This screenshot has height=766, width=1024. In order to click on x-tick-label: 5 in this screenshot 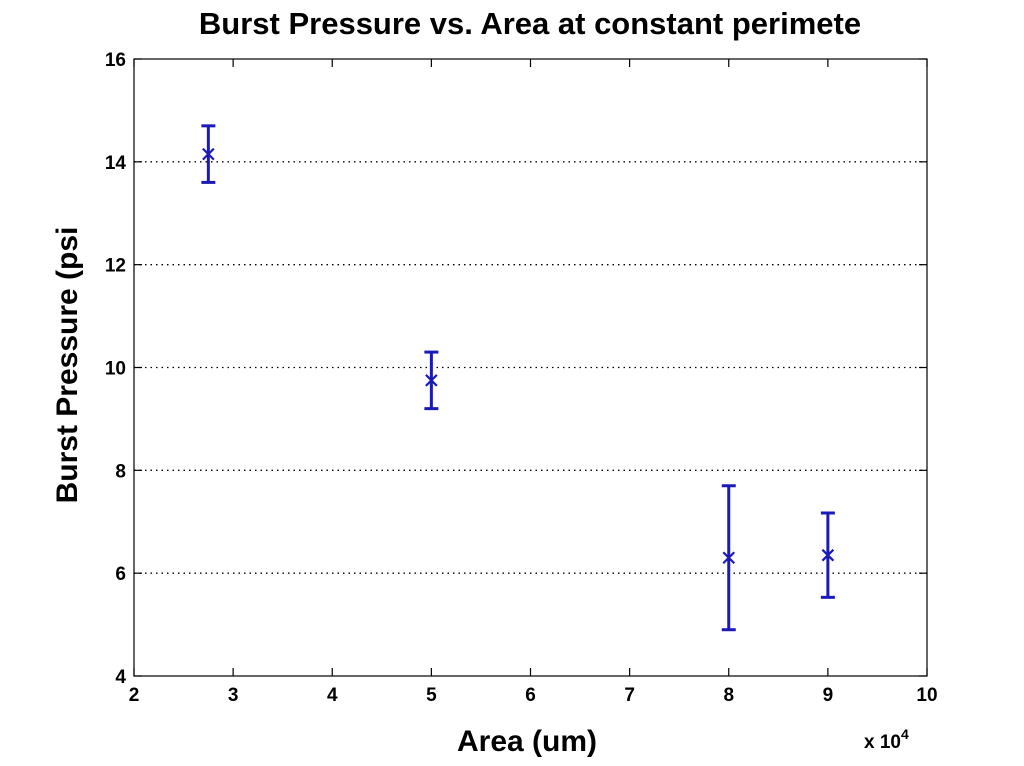, I will do `click(431, 695)`.